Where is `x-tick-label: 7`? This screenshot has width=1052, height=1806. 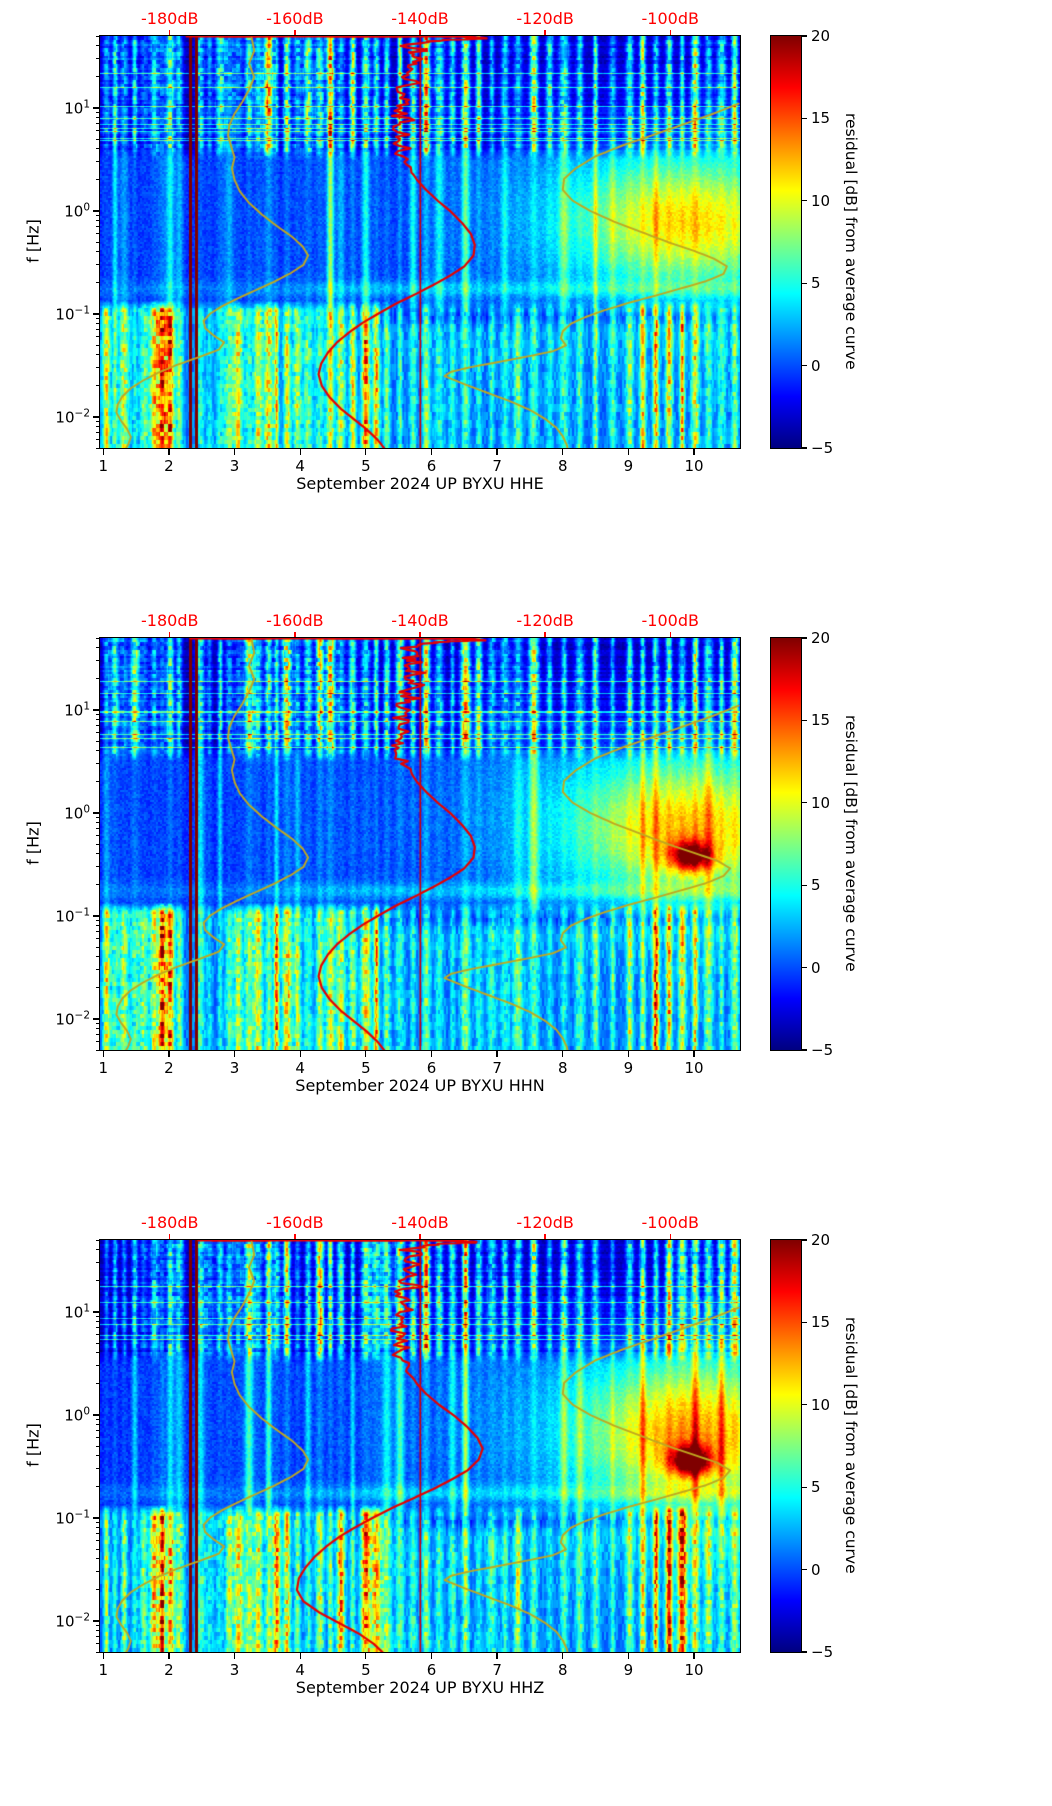 x-tick-label: 7 is located at coordinates (497, 466).